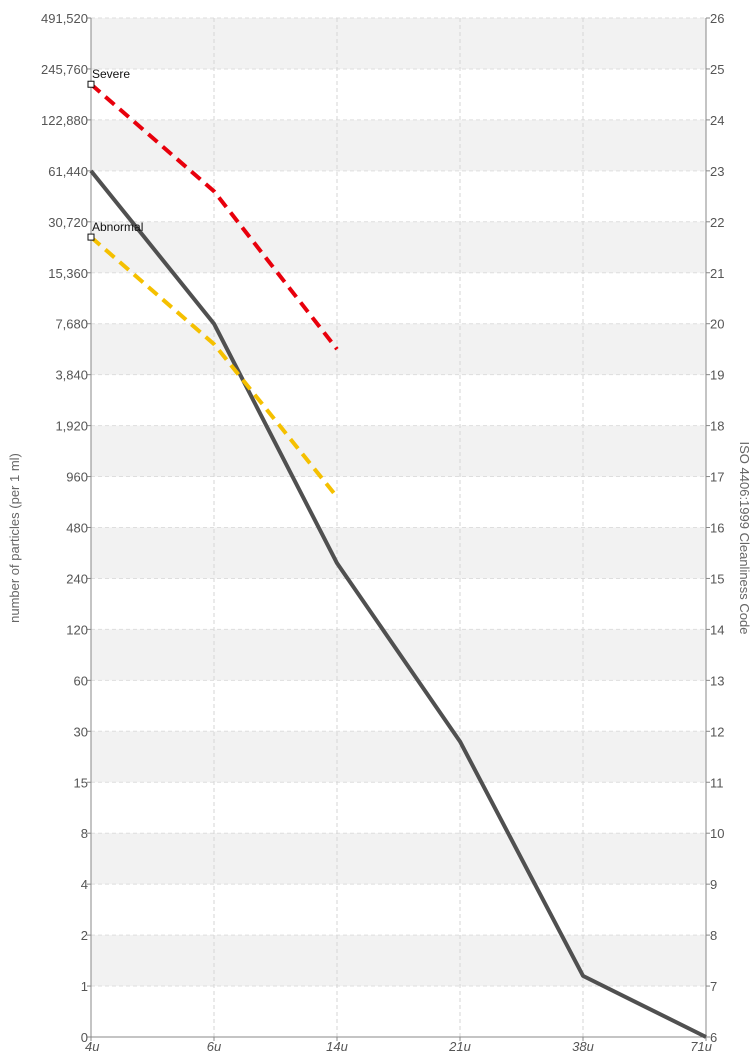  Describe the element at coordinates (717, 426) in the screenshot. I see `right-tick-label: 18` at that location.